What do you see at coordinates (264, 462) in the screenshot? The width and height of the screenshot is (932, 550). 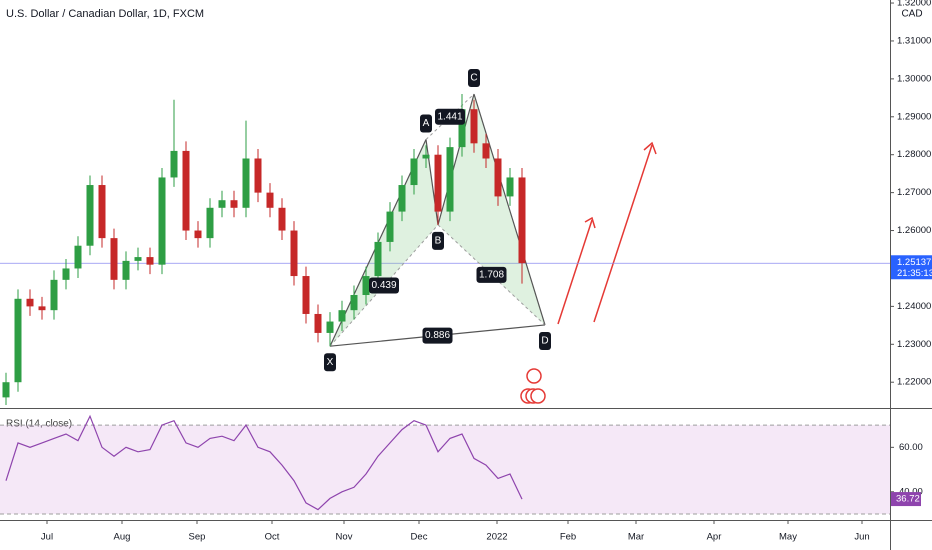 I see `rsi-line` at bounding box center [264, 462].